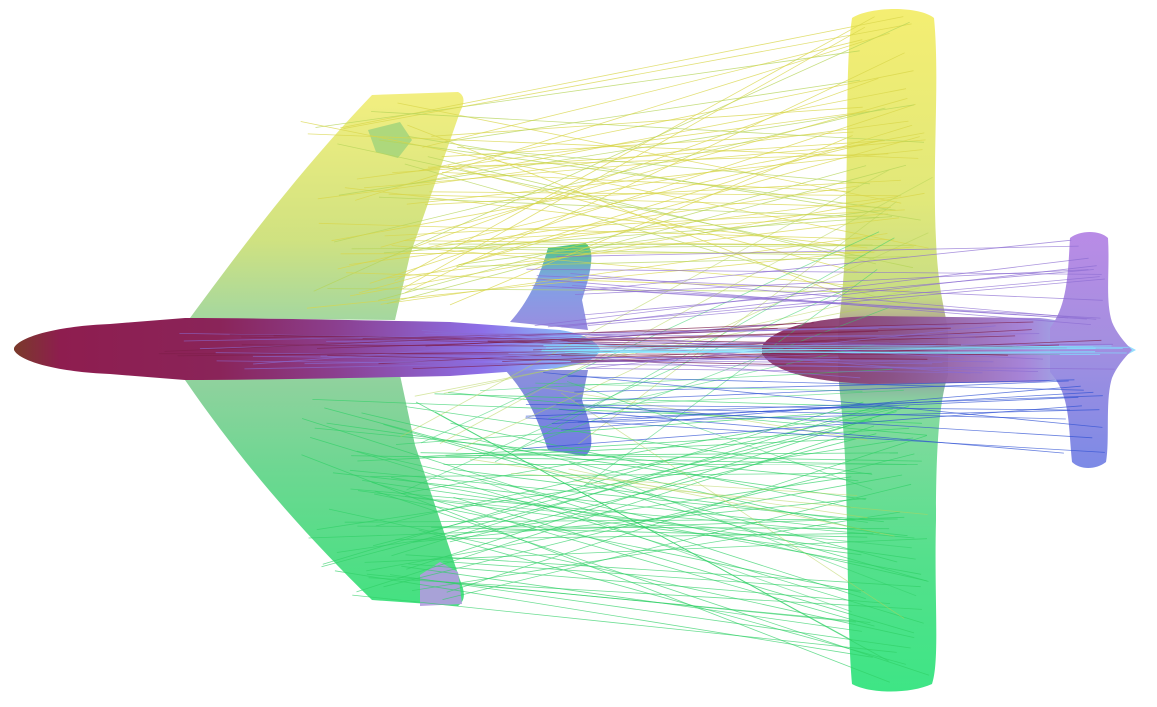  Describe the element at coordinates (1091, 350) in the screenshot. I see `right-aircraft-tail` at that location.